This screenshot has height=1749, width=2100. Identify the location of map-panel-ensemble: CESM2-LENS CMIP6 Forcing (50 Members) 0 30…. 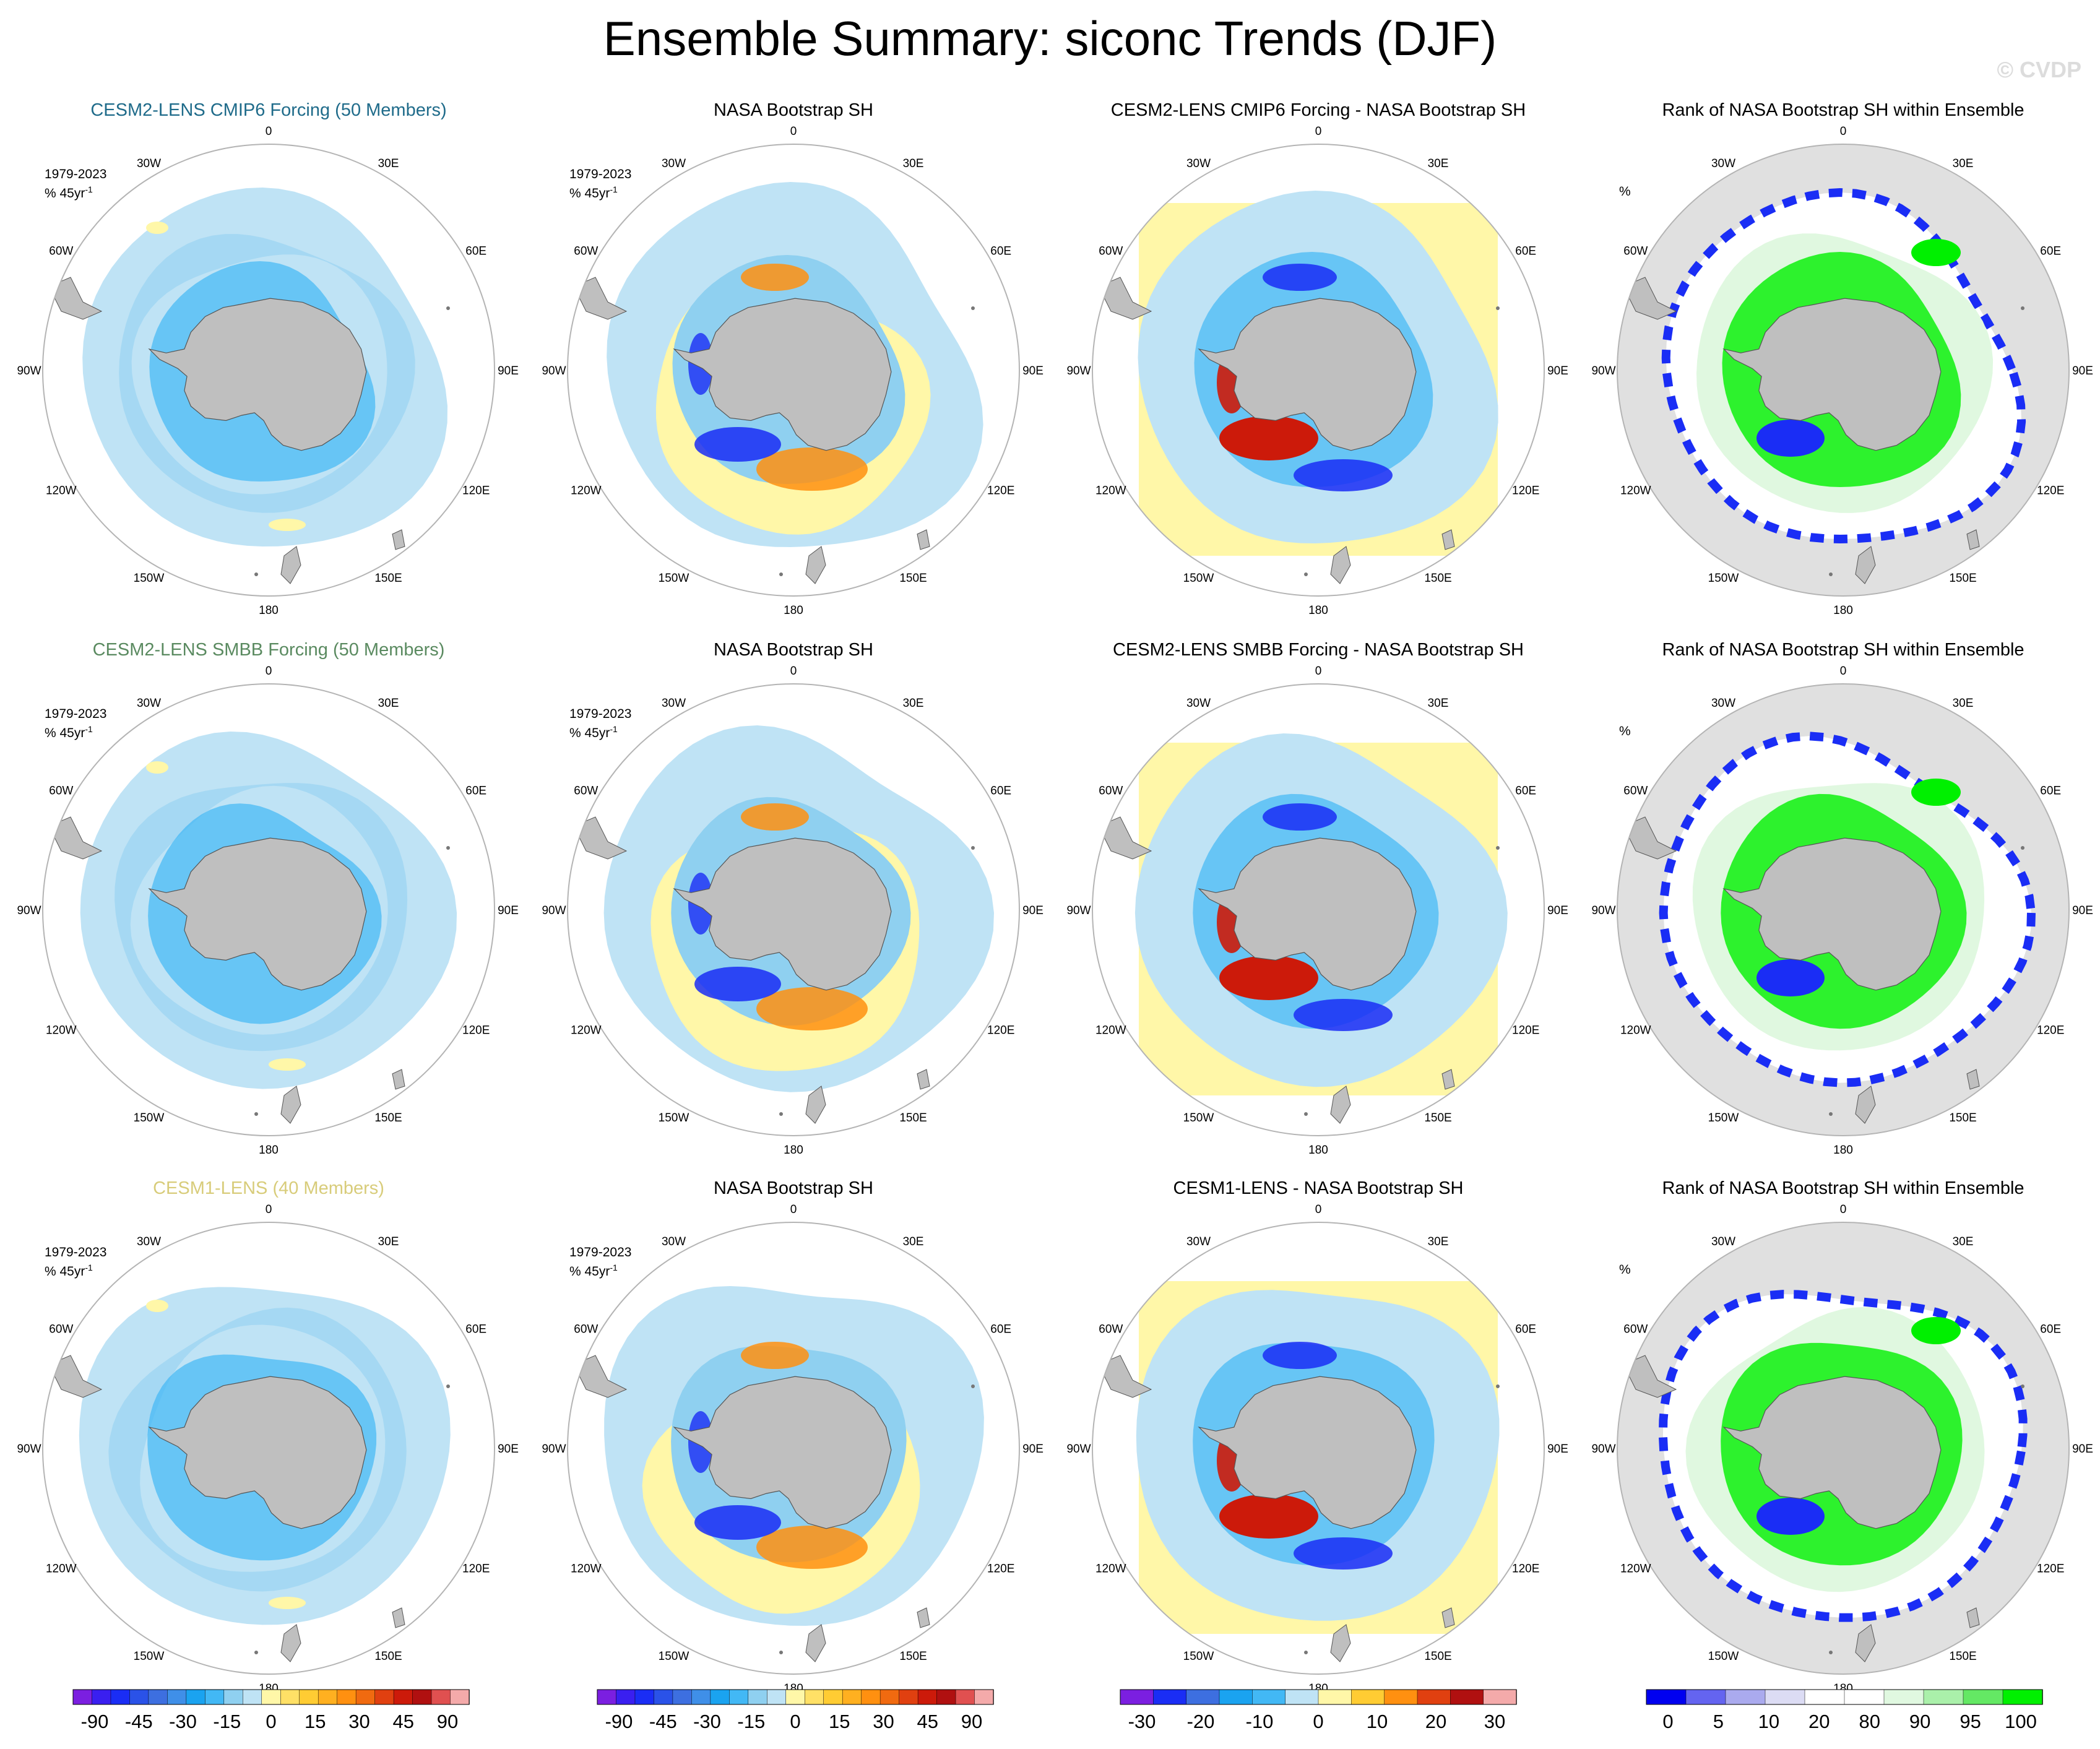
(268, 367).